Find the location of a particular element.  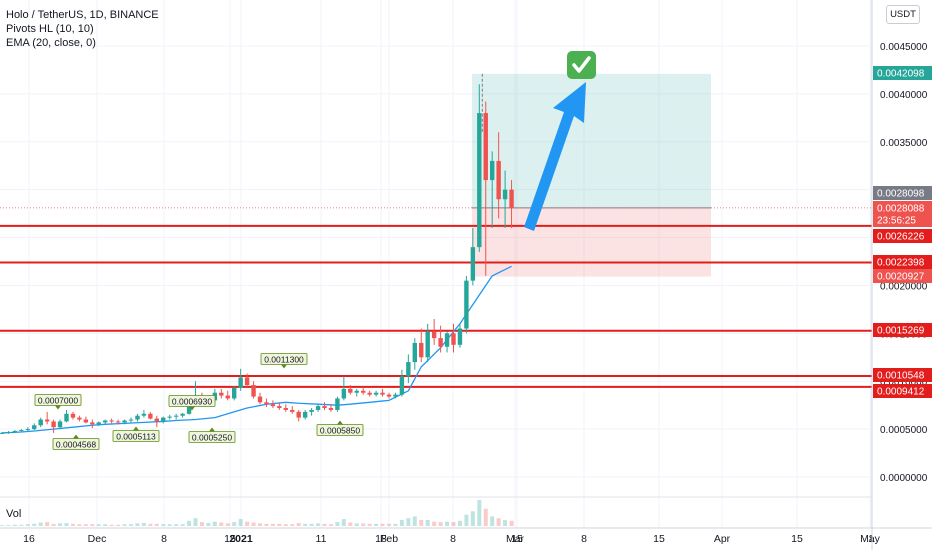

y-tick-label: 0.0005000 is located at coordinates (904, 430).